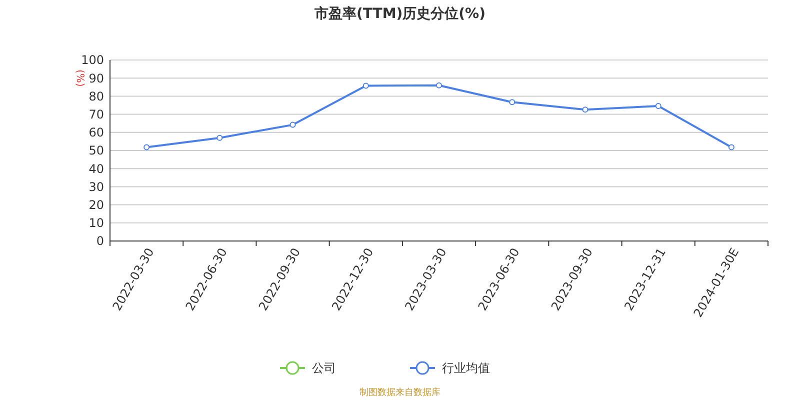  I want to click on y-tick-label: 100, so click(92, 60).